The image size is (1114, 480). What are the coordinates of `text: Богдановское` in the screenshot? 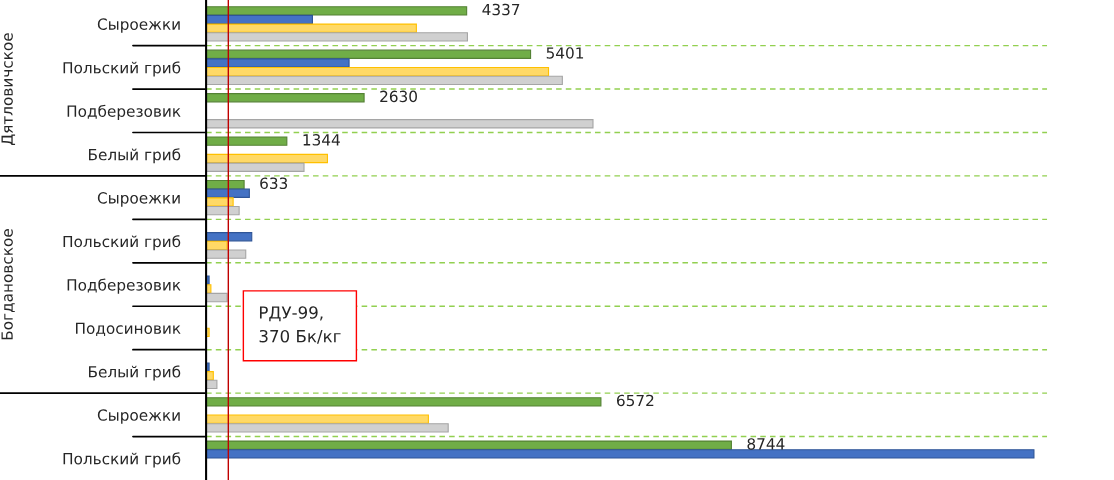 It's located at (8, 284).